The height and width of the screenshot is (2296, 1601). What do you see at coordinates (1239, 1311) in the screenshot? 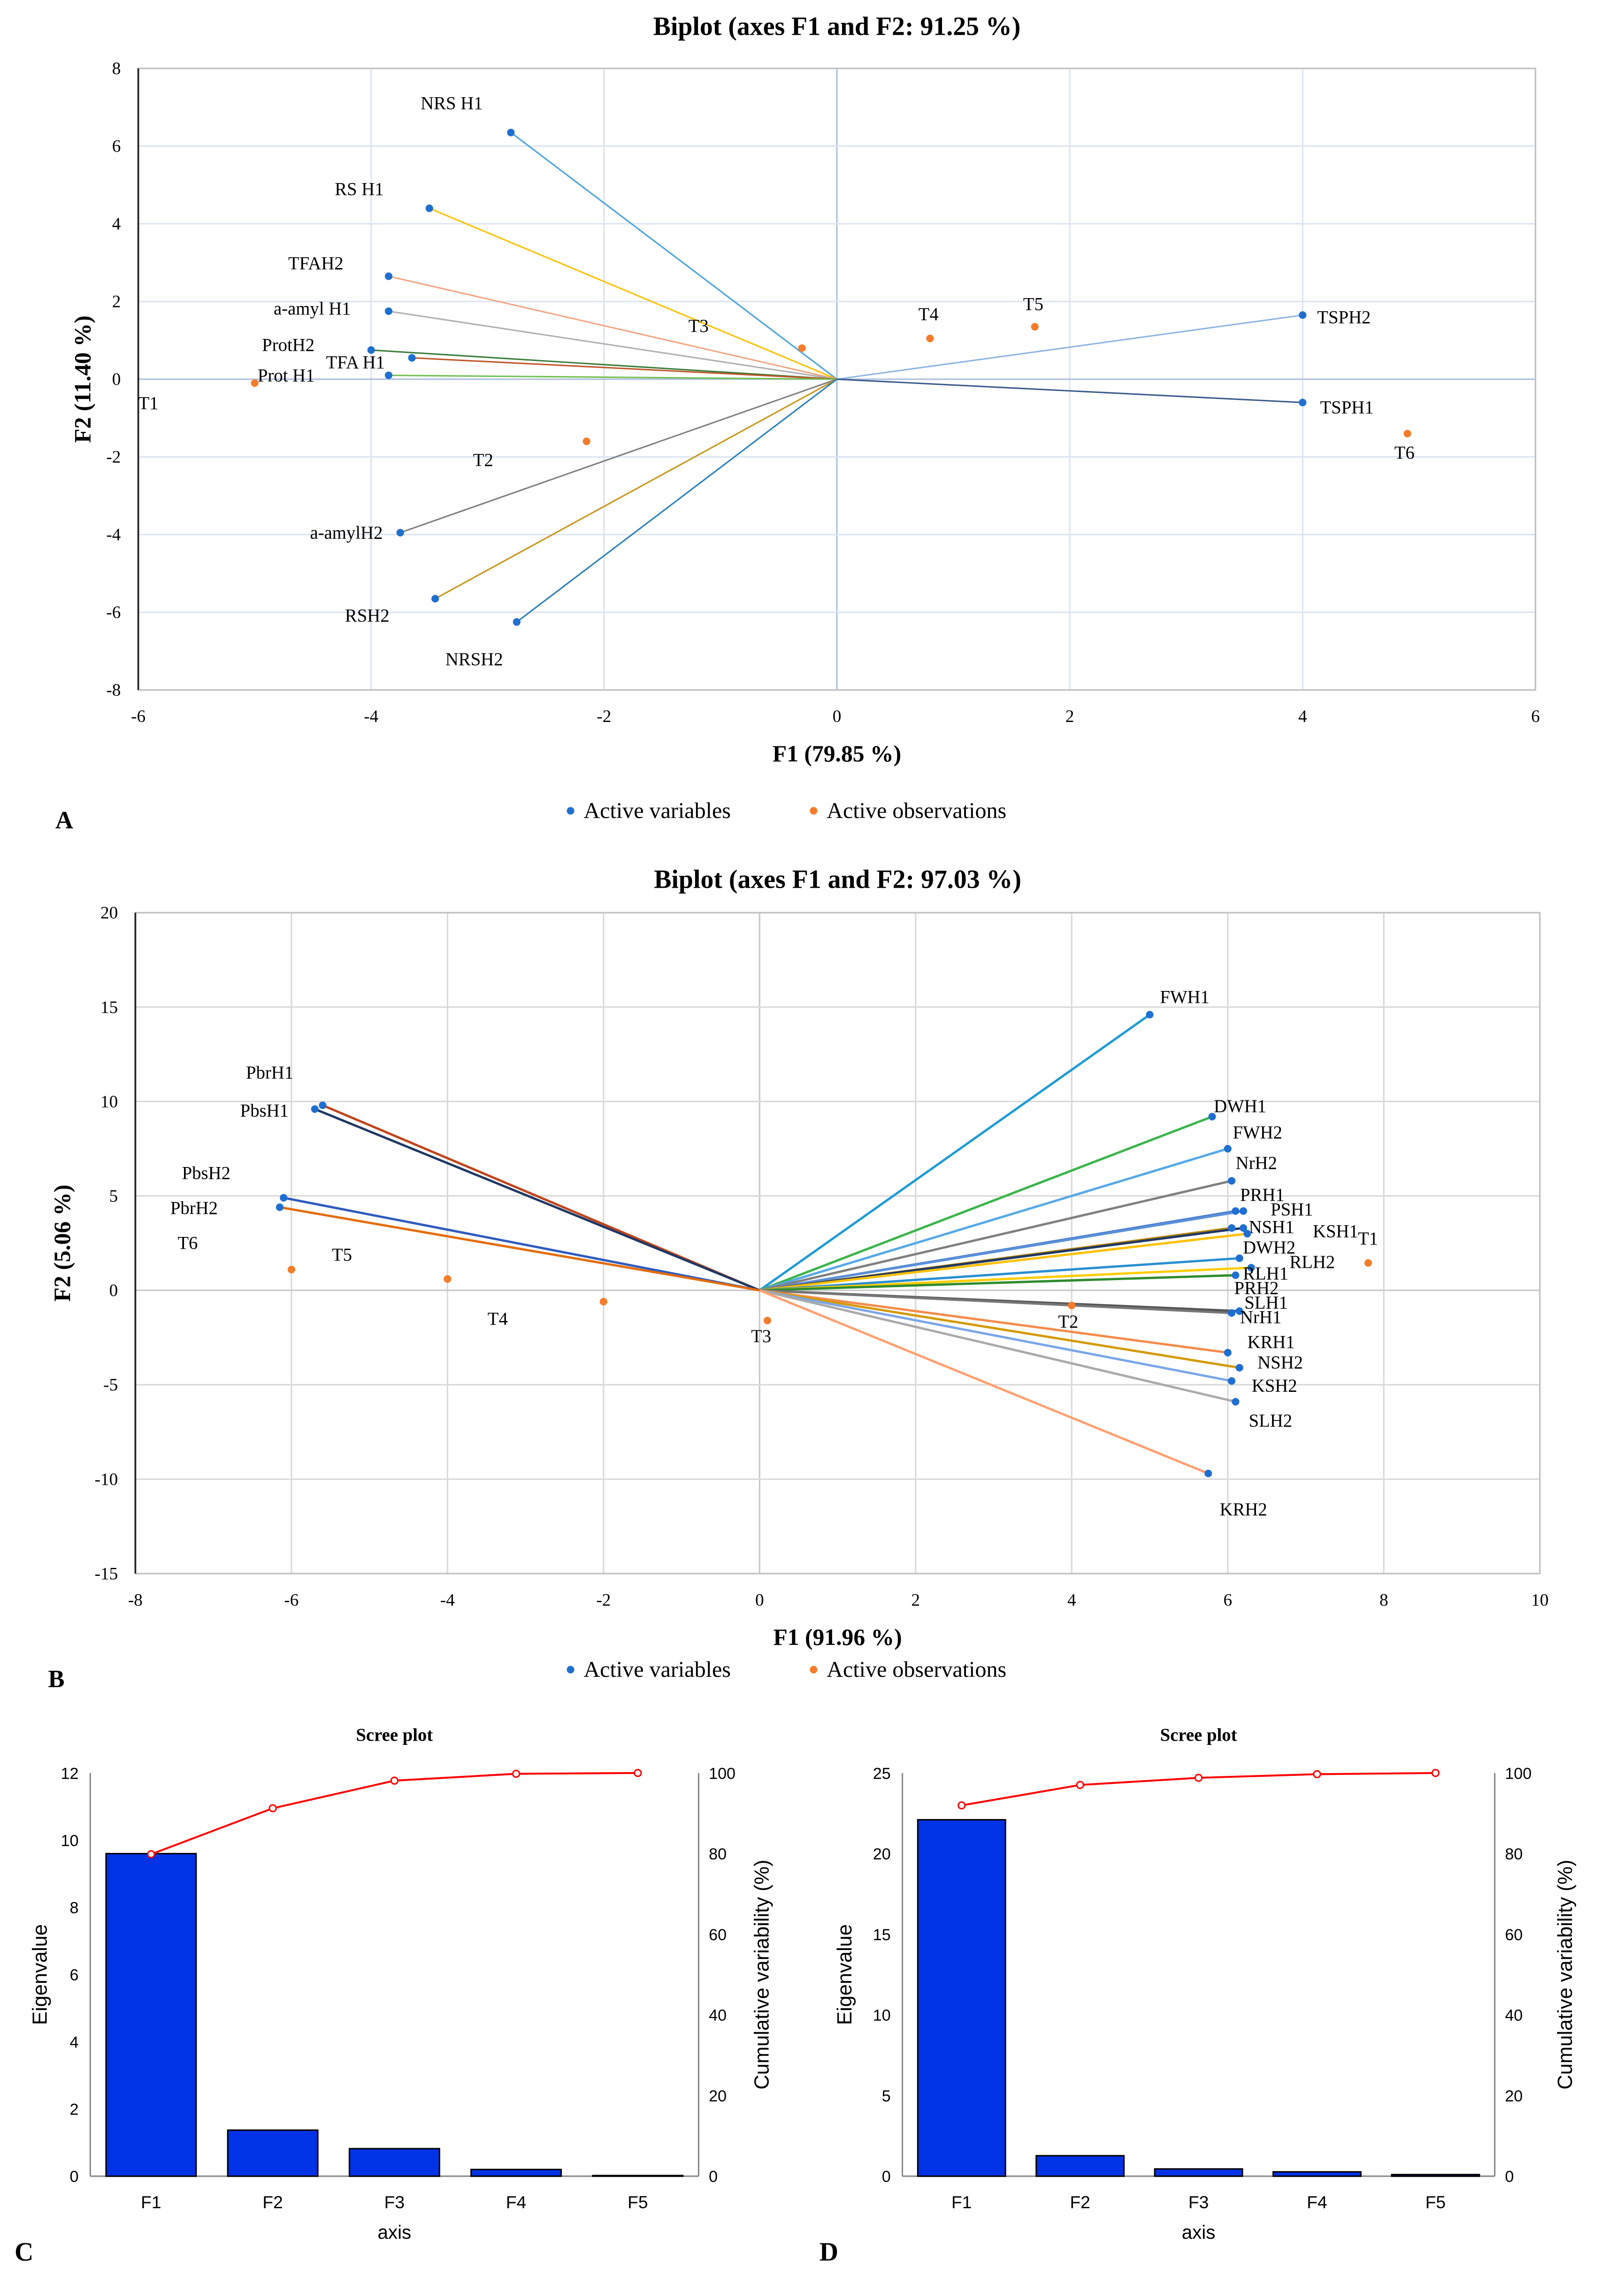
I see `variable-point-slh1` at bounding box center [1239, 1311].